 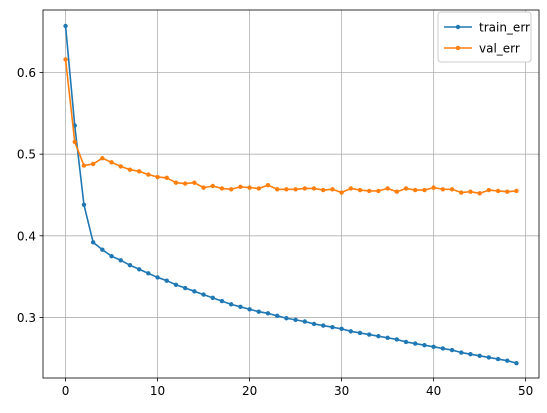 I want to click on x-tick-label: 10, so click(x=157, y=391).